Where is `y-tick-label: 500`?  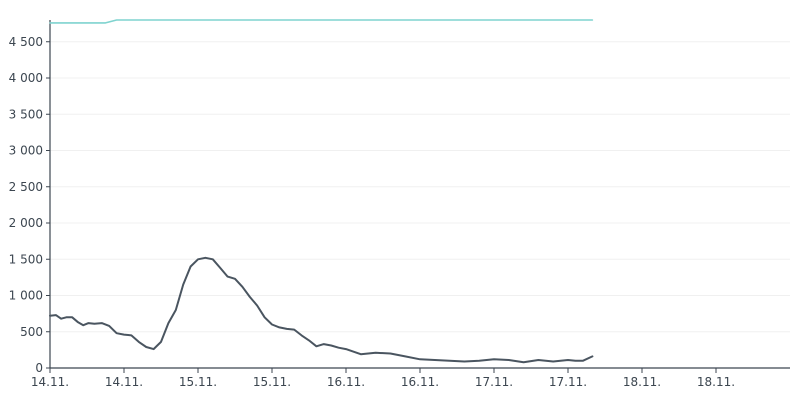 y-tick-label: 500 is located at coordinates (31, 332).